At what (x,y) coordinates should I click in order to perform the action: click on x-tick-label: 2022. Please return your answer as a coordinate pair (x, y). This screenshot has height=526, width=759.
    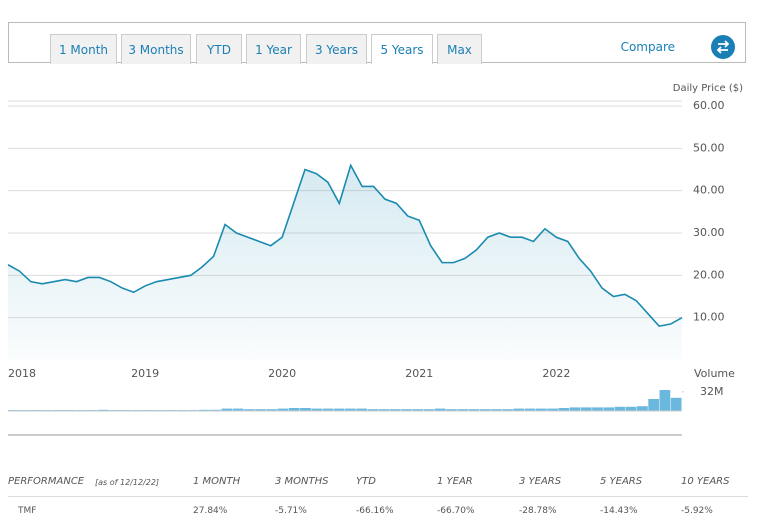
    Looking at the image, I should click on (556, 373).